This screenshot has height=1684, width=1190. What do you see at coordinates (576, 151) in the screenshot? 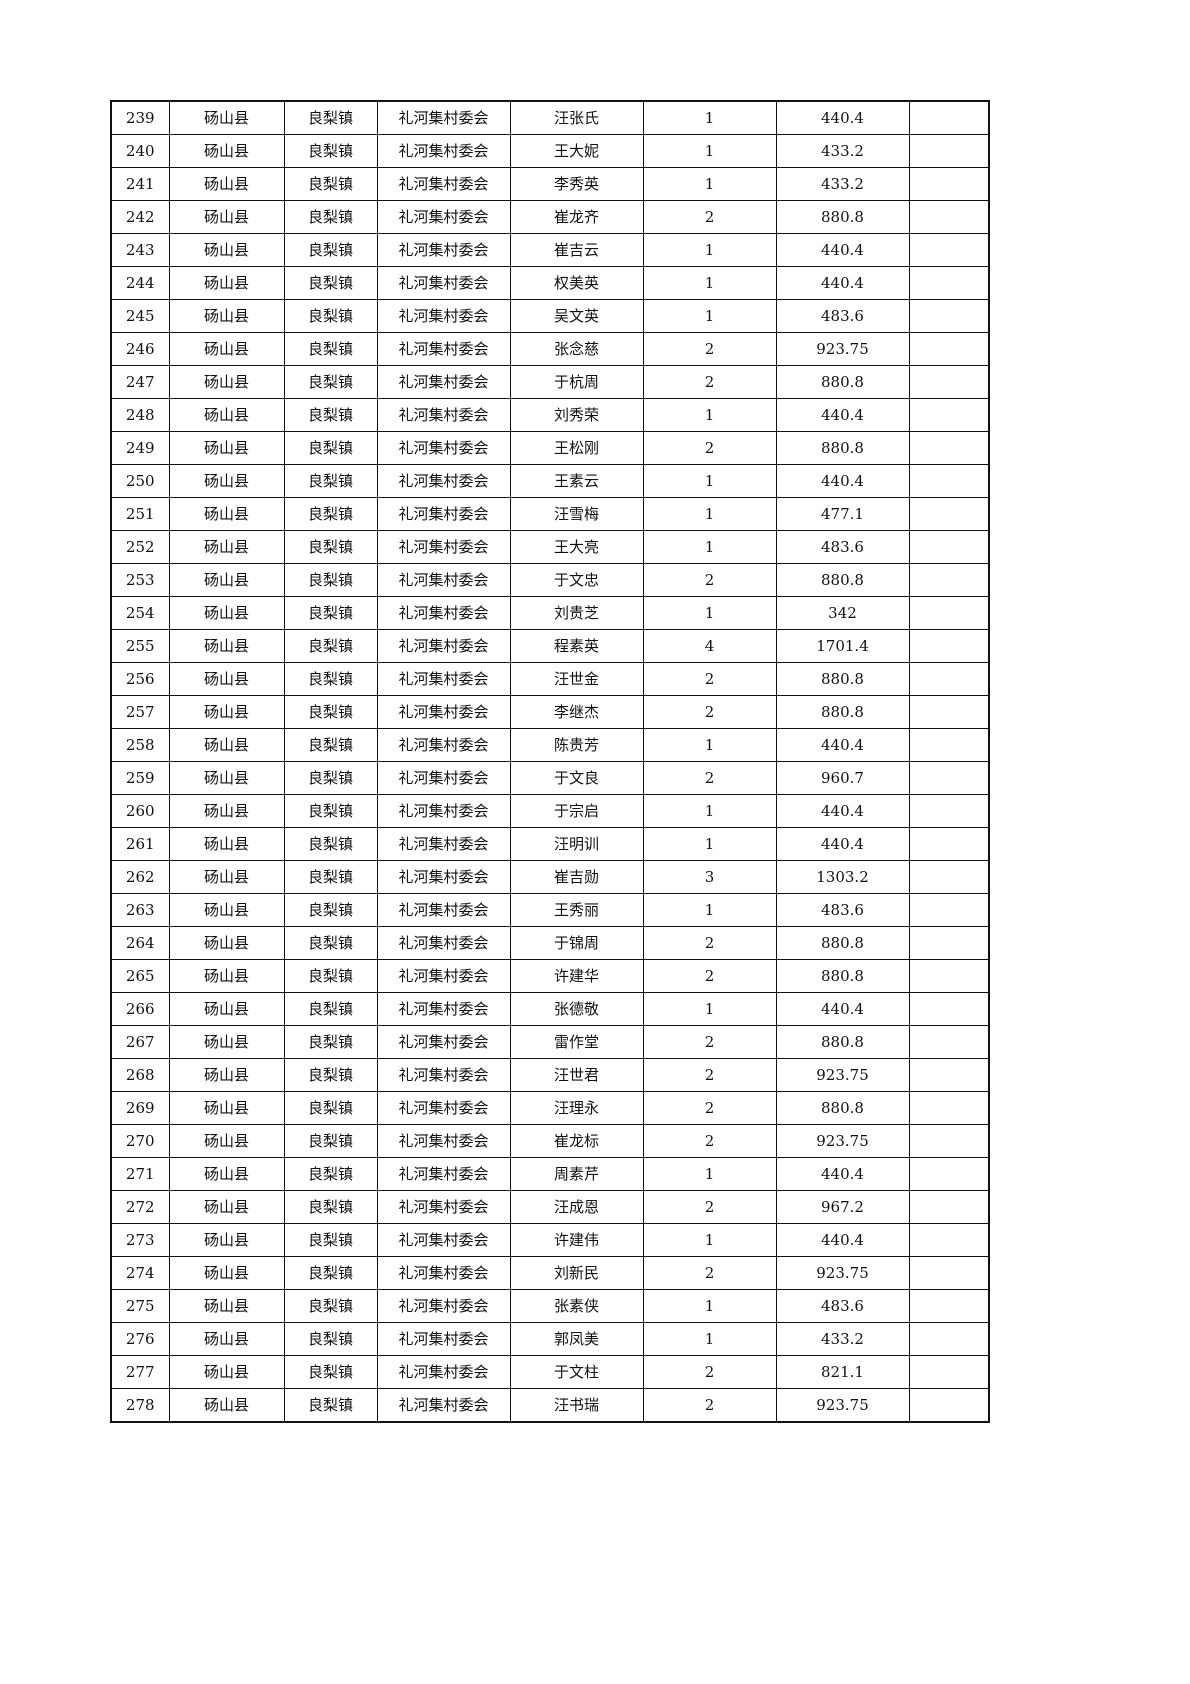
I see `name-cell: 王大妮` at bounding box center [576, 151].